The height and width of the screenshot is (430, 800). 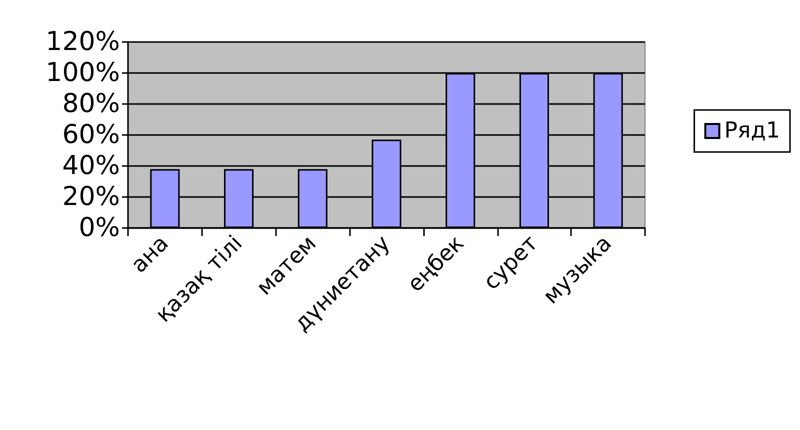 What do you see at coordinates (91, 197) in the screenshot?
I see `y-tick-label: 20%` at bounding box center [91, 197].